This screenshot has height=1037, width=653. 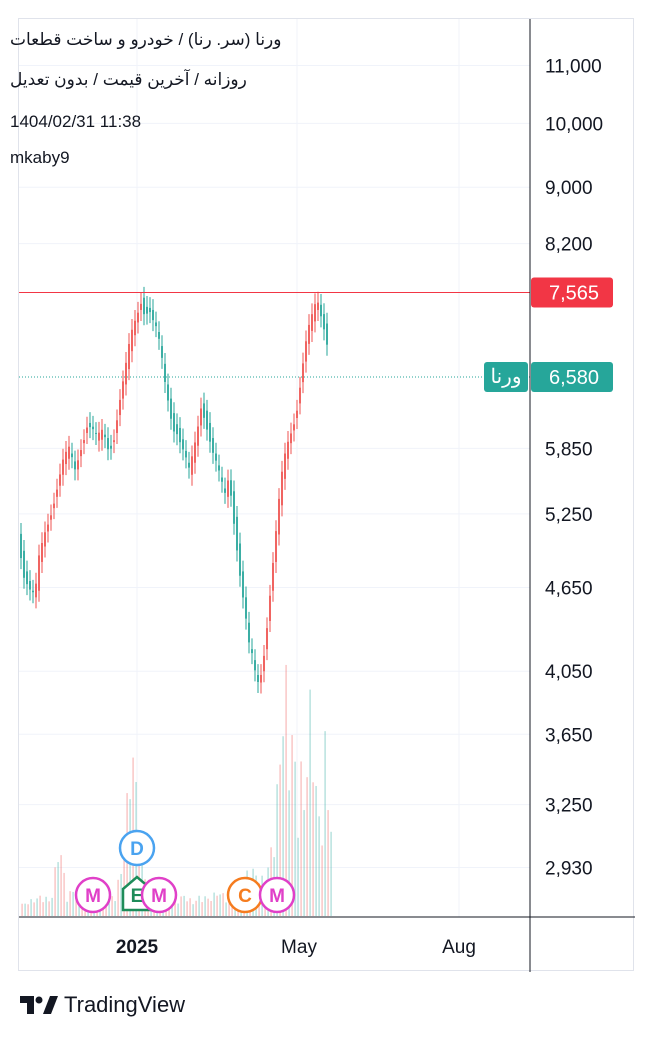 I want to click on symbol-tag, so click(x=506, y=377).